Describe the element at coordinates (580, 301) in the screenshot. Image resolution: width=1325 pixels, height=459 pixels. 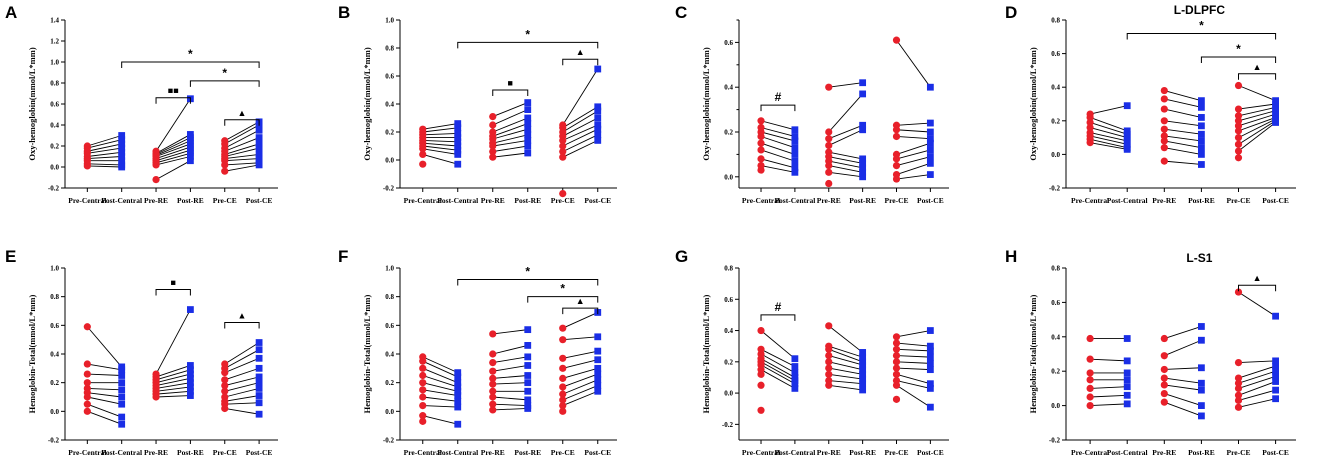
I see `significance-label: ▲` at that location.